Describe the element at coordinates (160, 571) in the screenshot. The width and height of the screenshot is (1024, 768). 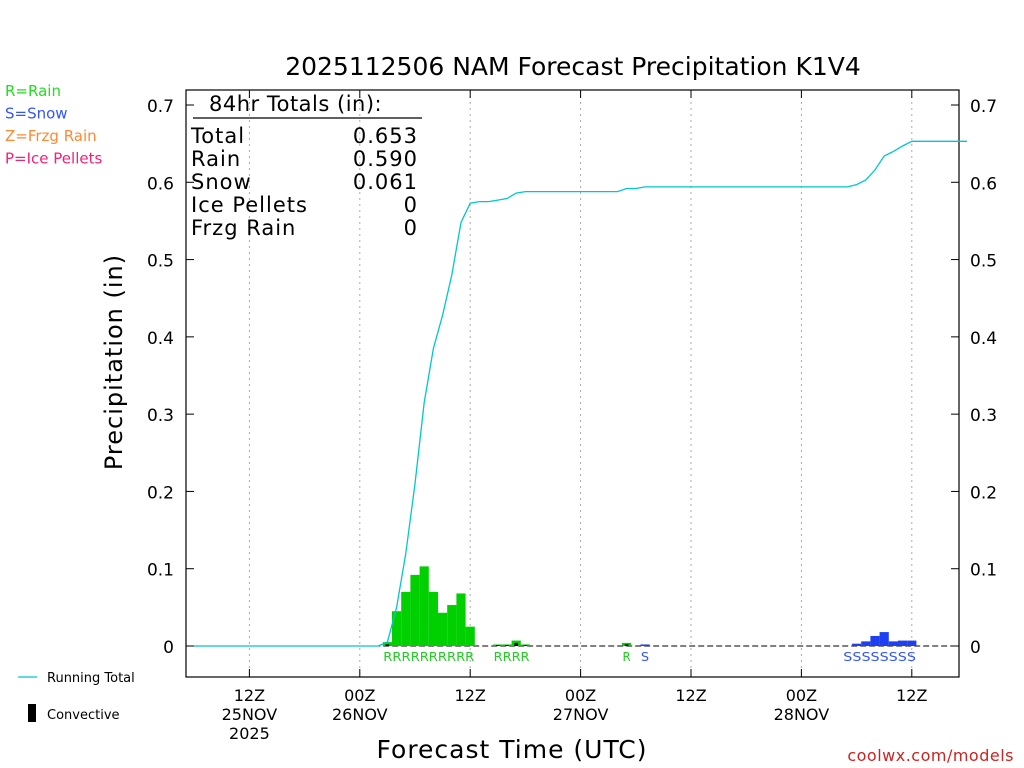
I see `y-tick-label-left: 0.1` at that location.